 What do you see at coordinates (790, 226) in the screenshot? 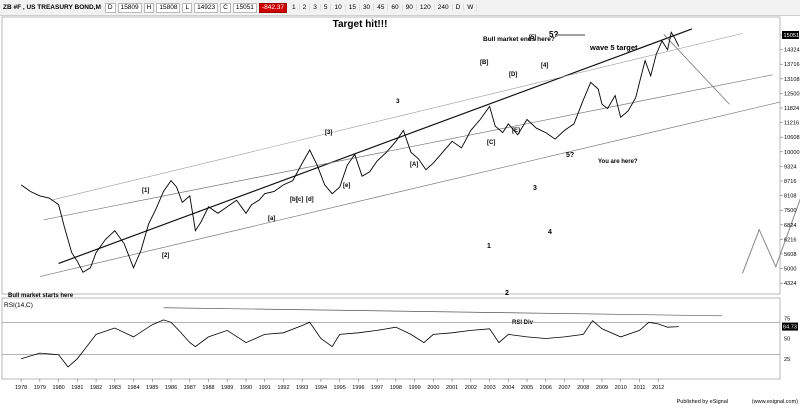
I see `price-tick-label: 6824` at bounding box center [790, 226].